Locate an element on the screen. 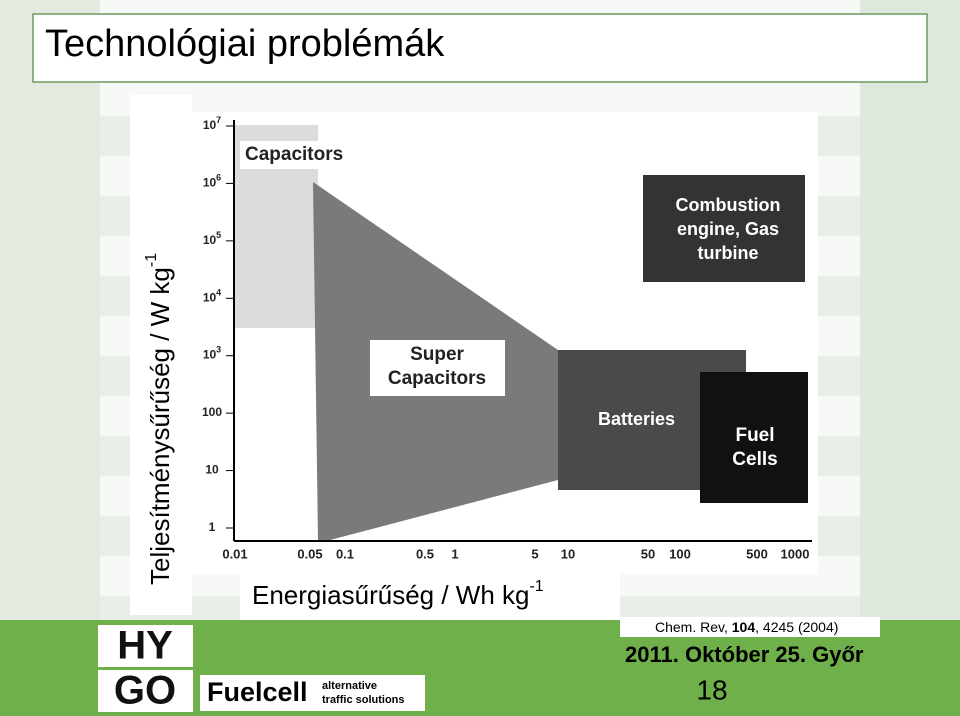 Image resolution: width=960 pixels, height=716 pixels. brand: Fuelcell is located at coordinates (257, 692).